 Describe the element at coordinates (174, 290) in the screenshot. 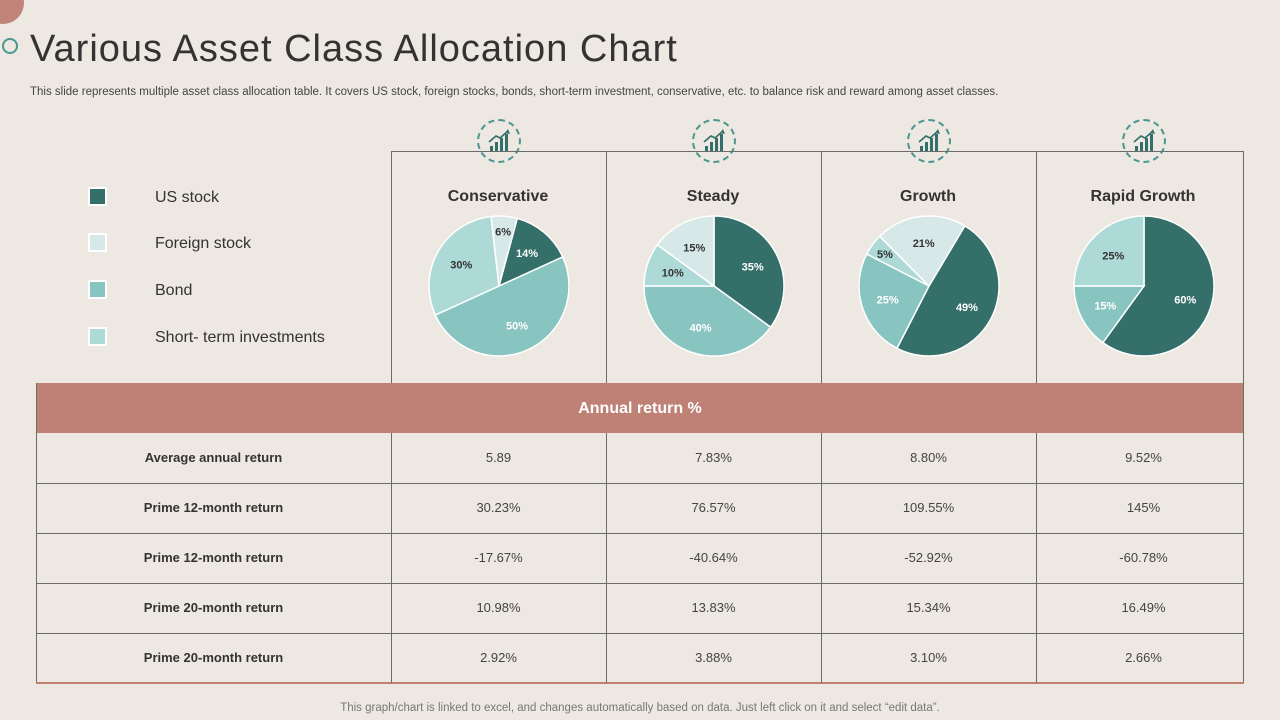

I see `legend-label: Bond` at that location.